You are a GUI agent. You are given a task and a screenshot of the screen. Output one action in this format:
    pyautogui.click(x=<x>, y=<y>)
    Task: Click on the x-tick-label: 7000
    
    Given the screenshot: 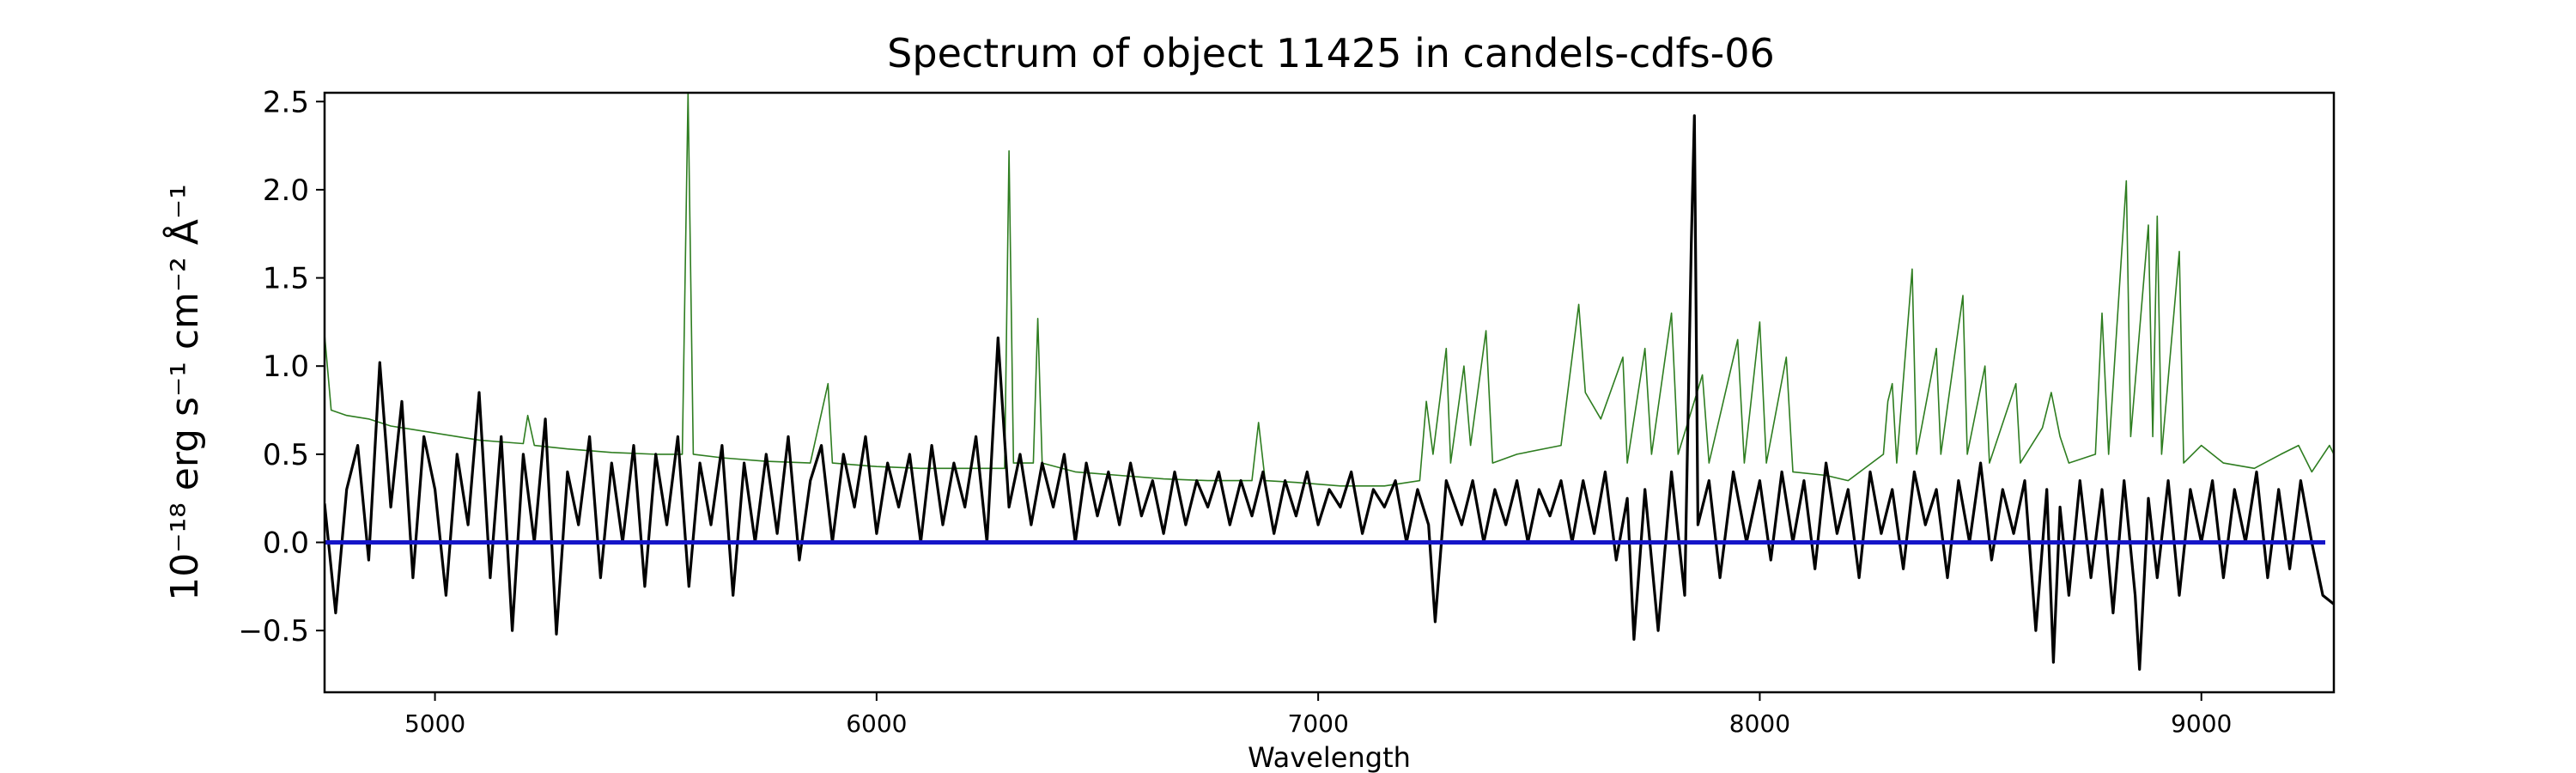 What is the action you would take?
    pyautogui.click(x=1319, y=723)
    